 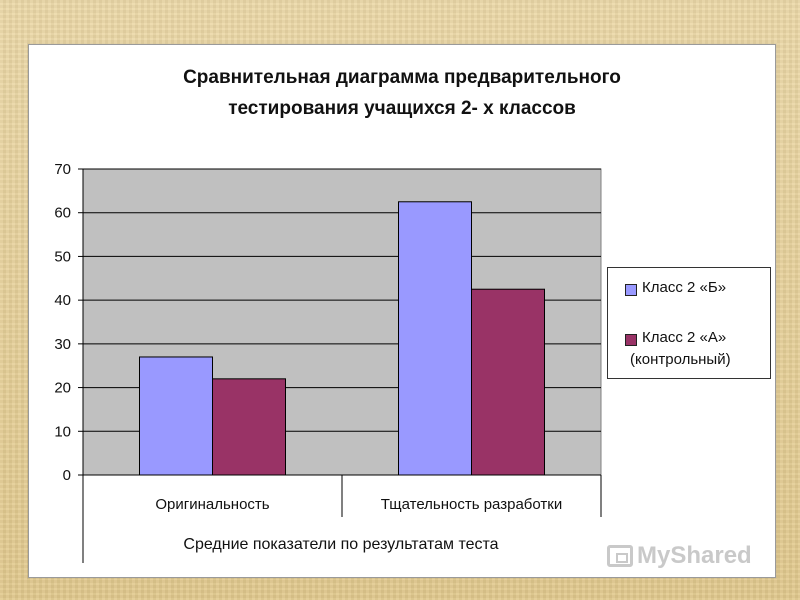 What do you see at coordinates (62, 344) in the screenshot?
I see `y-tick-label: 30` at bounding box center [62, 344].